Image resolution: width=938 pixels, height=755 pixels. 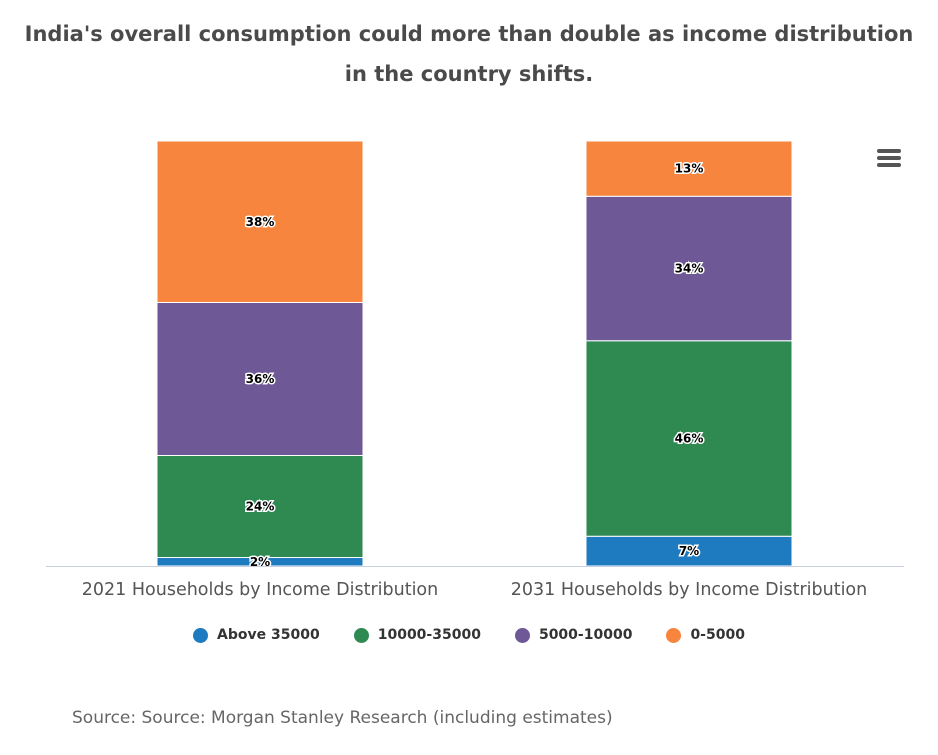 What do you see at coordinates (429, 635) in the screenshot?
I see `legend-label: 10000-35000` at bounding box center [429, 635].